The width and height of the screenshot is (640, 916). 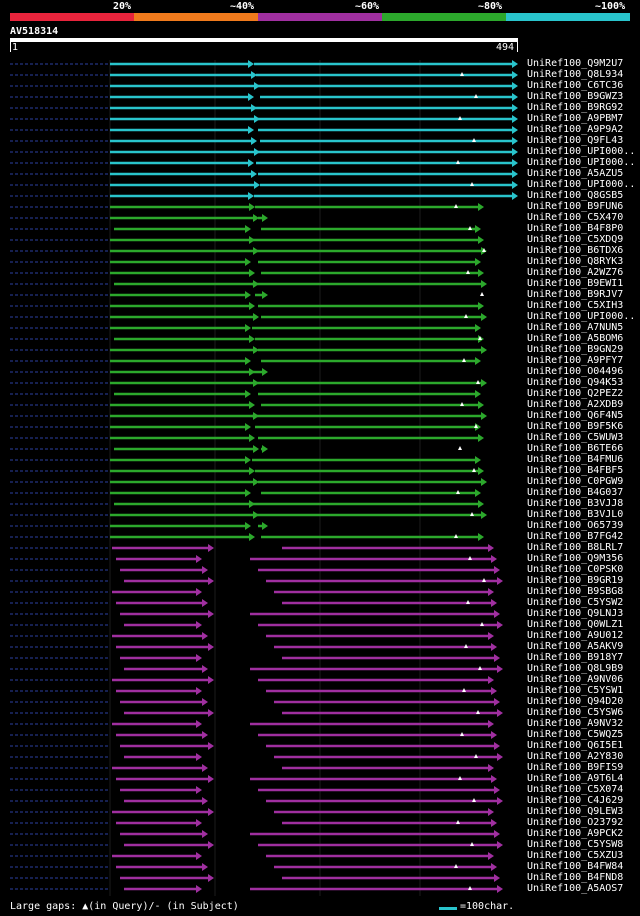 I want to click on hit-label: UniRef100_O04496, so click(x=575, y=371).